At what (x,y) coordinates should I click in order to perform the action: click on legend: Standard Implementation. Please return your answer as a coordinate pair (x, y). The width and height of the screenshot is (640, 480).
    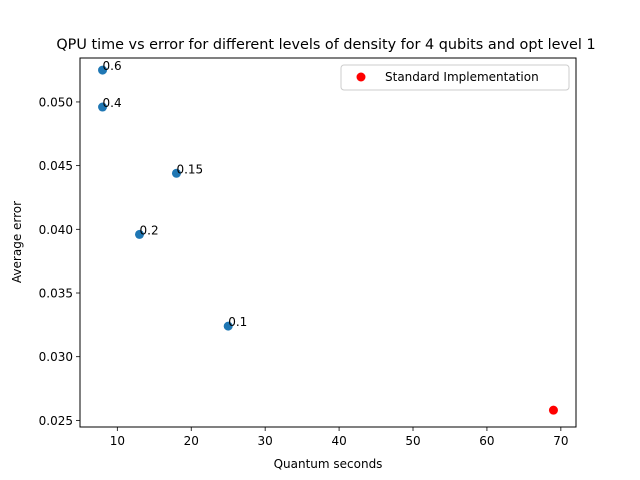
    Looking at the image, I should click on (455, 77).